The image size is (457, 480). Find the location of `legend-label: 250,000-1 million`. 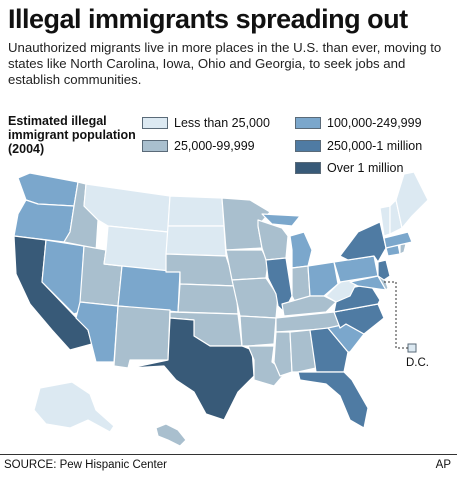

legend-label: 250,000-1 million is located at coordinates (375, 146).